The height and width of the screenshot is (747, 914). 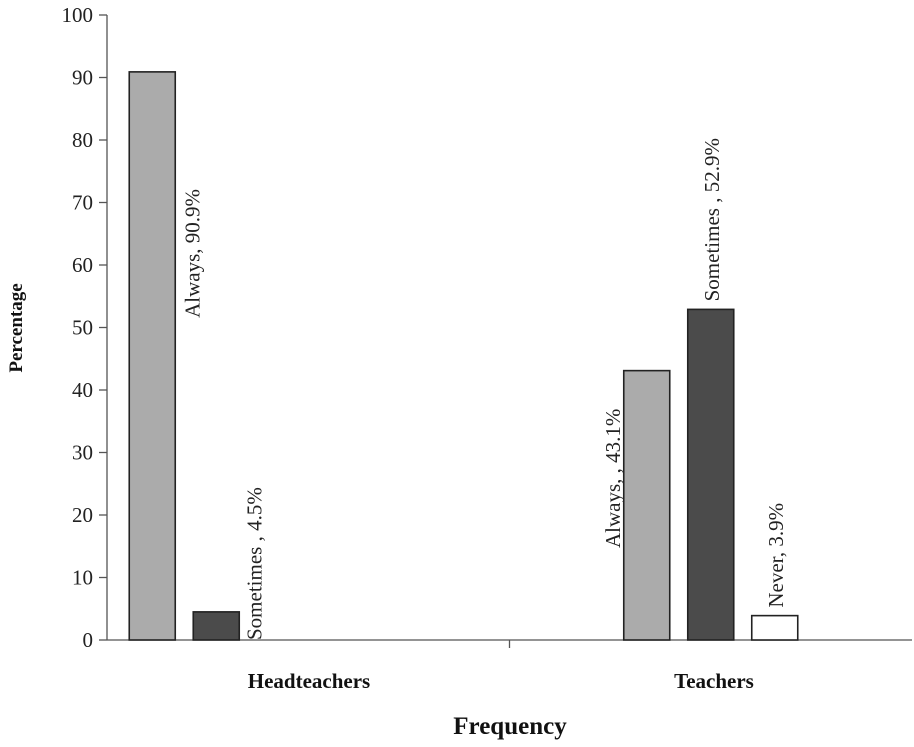 I want to click on x-axis-title: Frequency, so click(x=510, y=726).